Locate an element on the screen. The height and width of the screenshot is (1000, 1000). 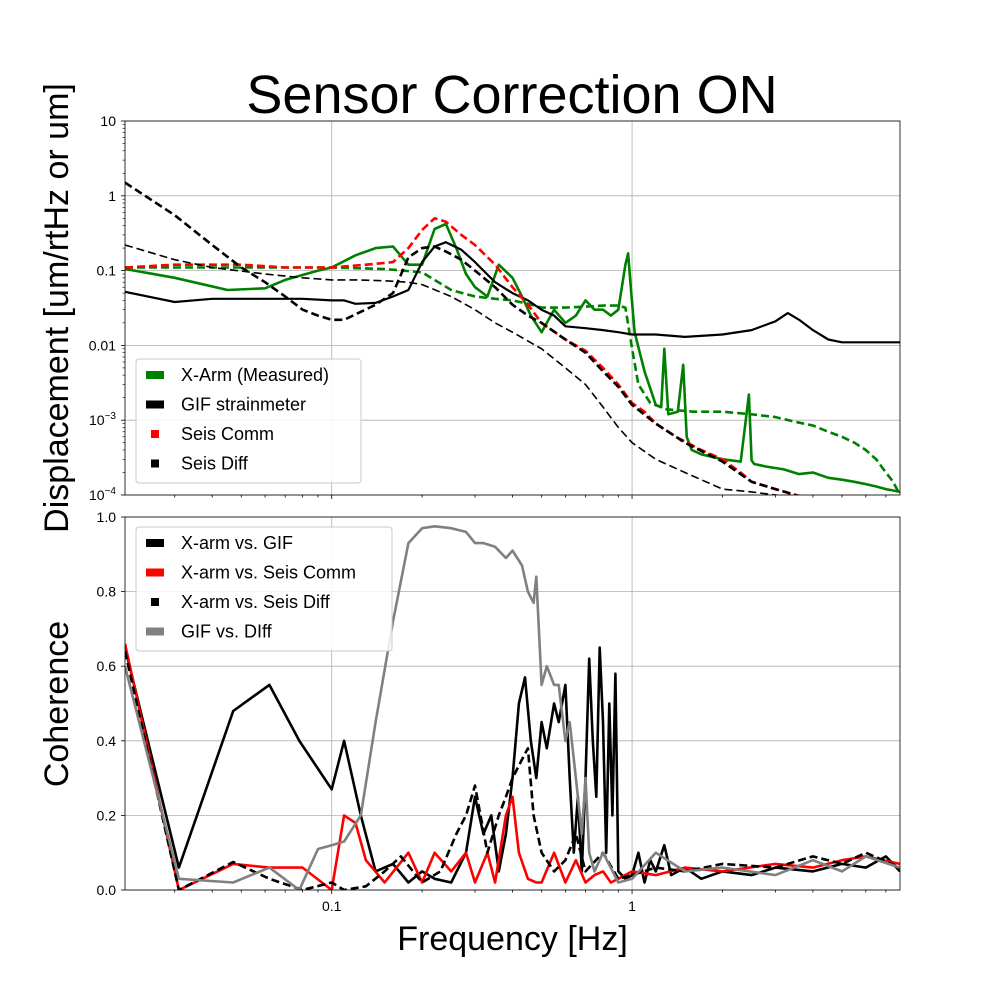
x-tick-label: 1 is located at coordinates (632, 906).